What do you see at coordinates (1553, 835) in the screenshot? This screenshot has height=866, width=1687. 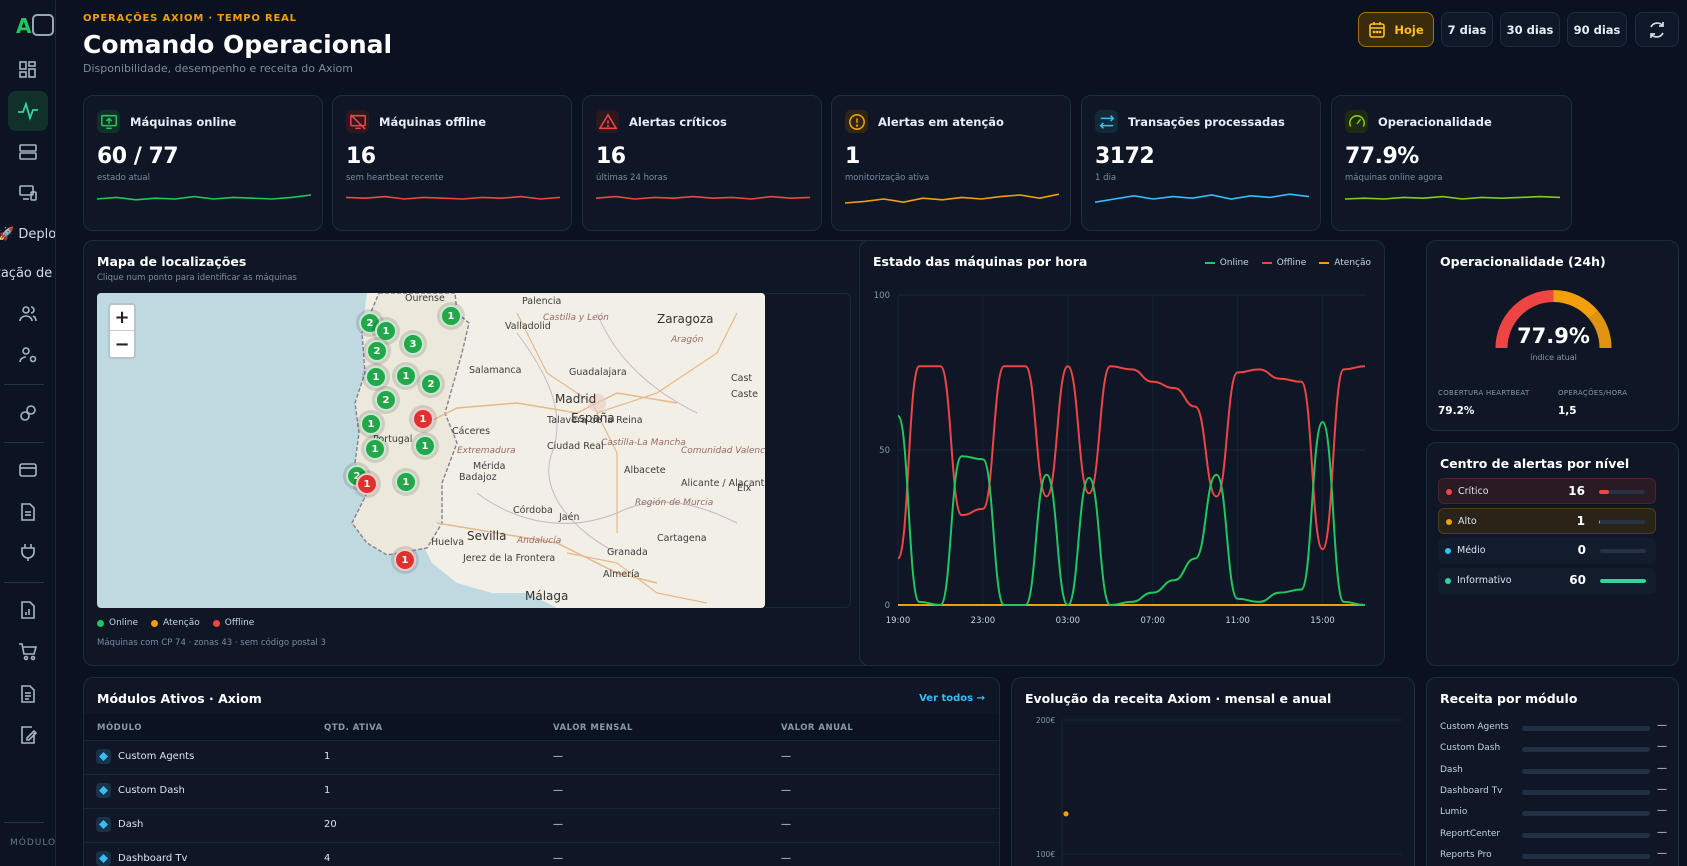 I see `revenue-module-row: ReportCenter —` at bounding box center [1553, 835].